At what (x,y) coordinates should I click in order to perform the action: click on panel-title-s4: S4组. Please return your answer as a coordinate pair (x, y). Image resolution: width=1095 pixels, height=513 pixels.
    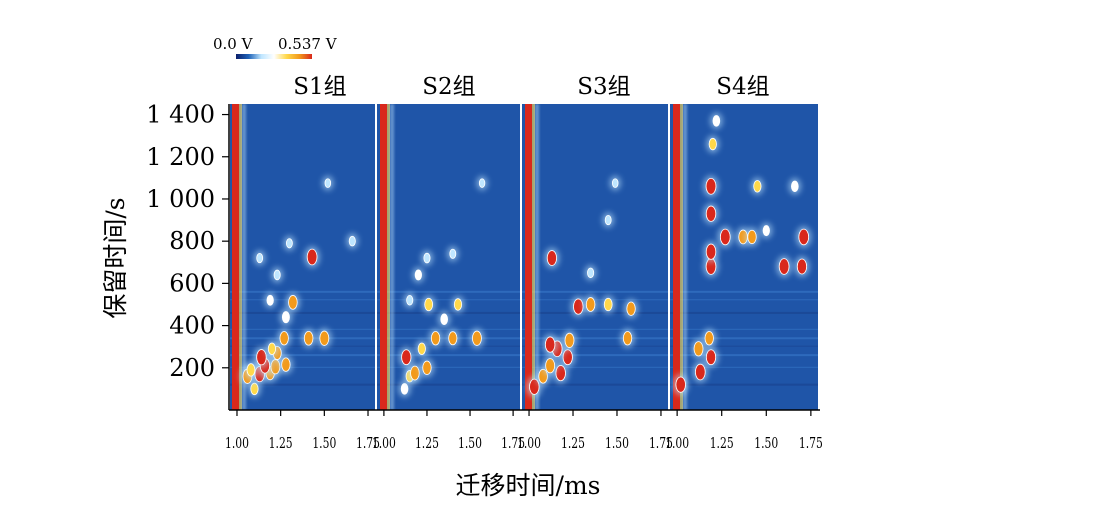
    Looking at the image, I should click on (742, 87).